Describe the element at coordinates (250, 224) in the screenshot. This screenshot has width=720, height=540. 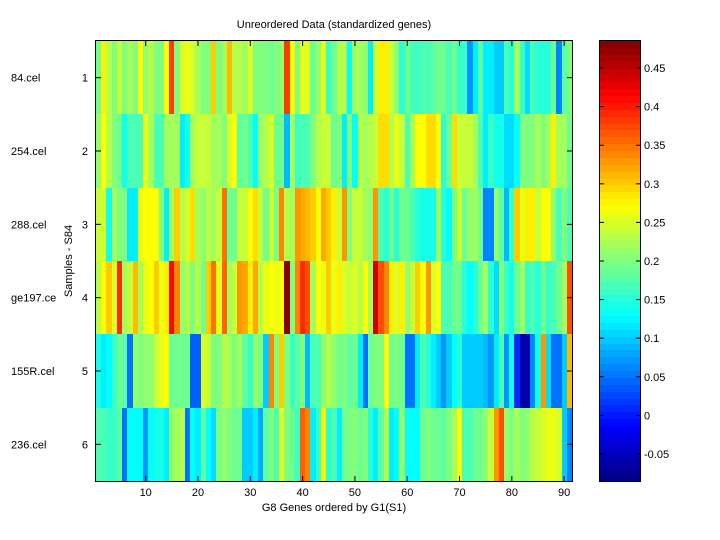
I see `heatmap-cell-r3-c30` at that location.